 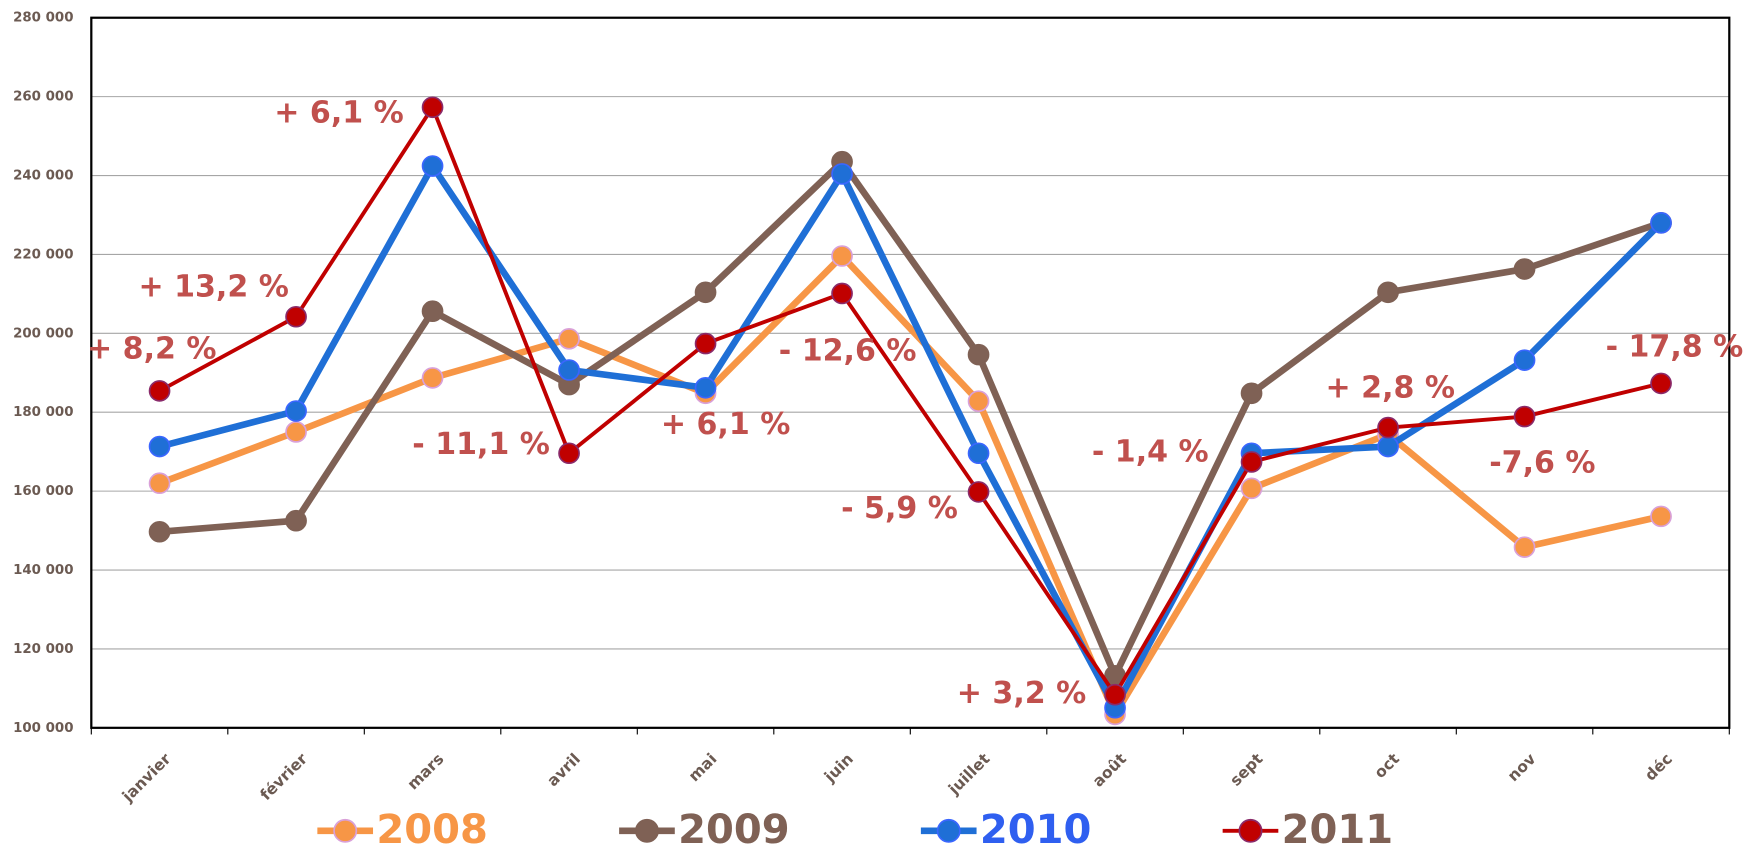 I want to click on annotation: + 3,2 %, so click(x=1021, y=693).